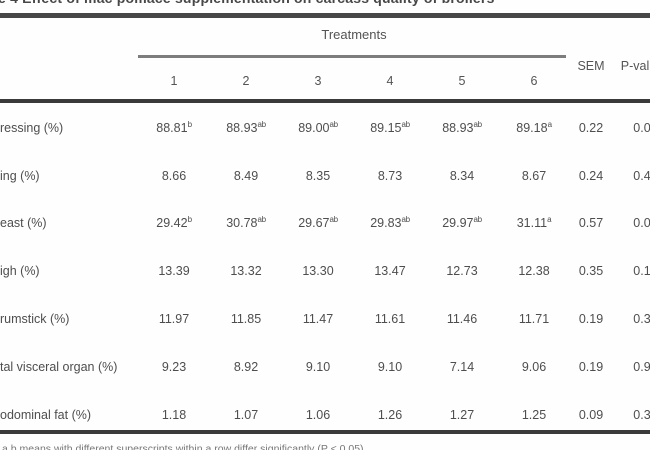 The height and width of the screenshot is (450, 650). Describe the element at coordinates (462, 319) in the screenshot. I see `value-cell: 11.46` at that location.